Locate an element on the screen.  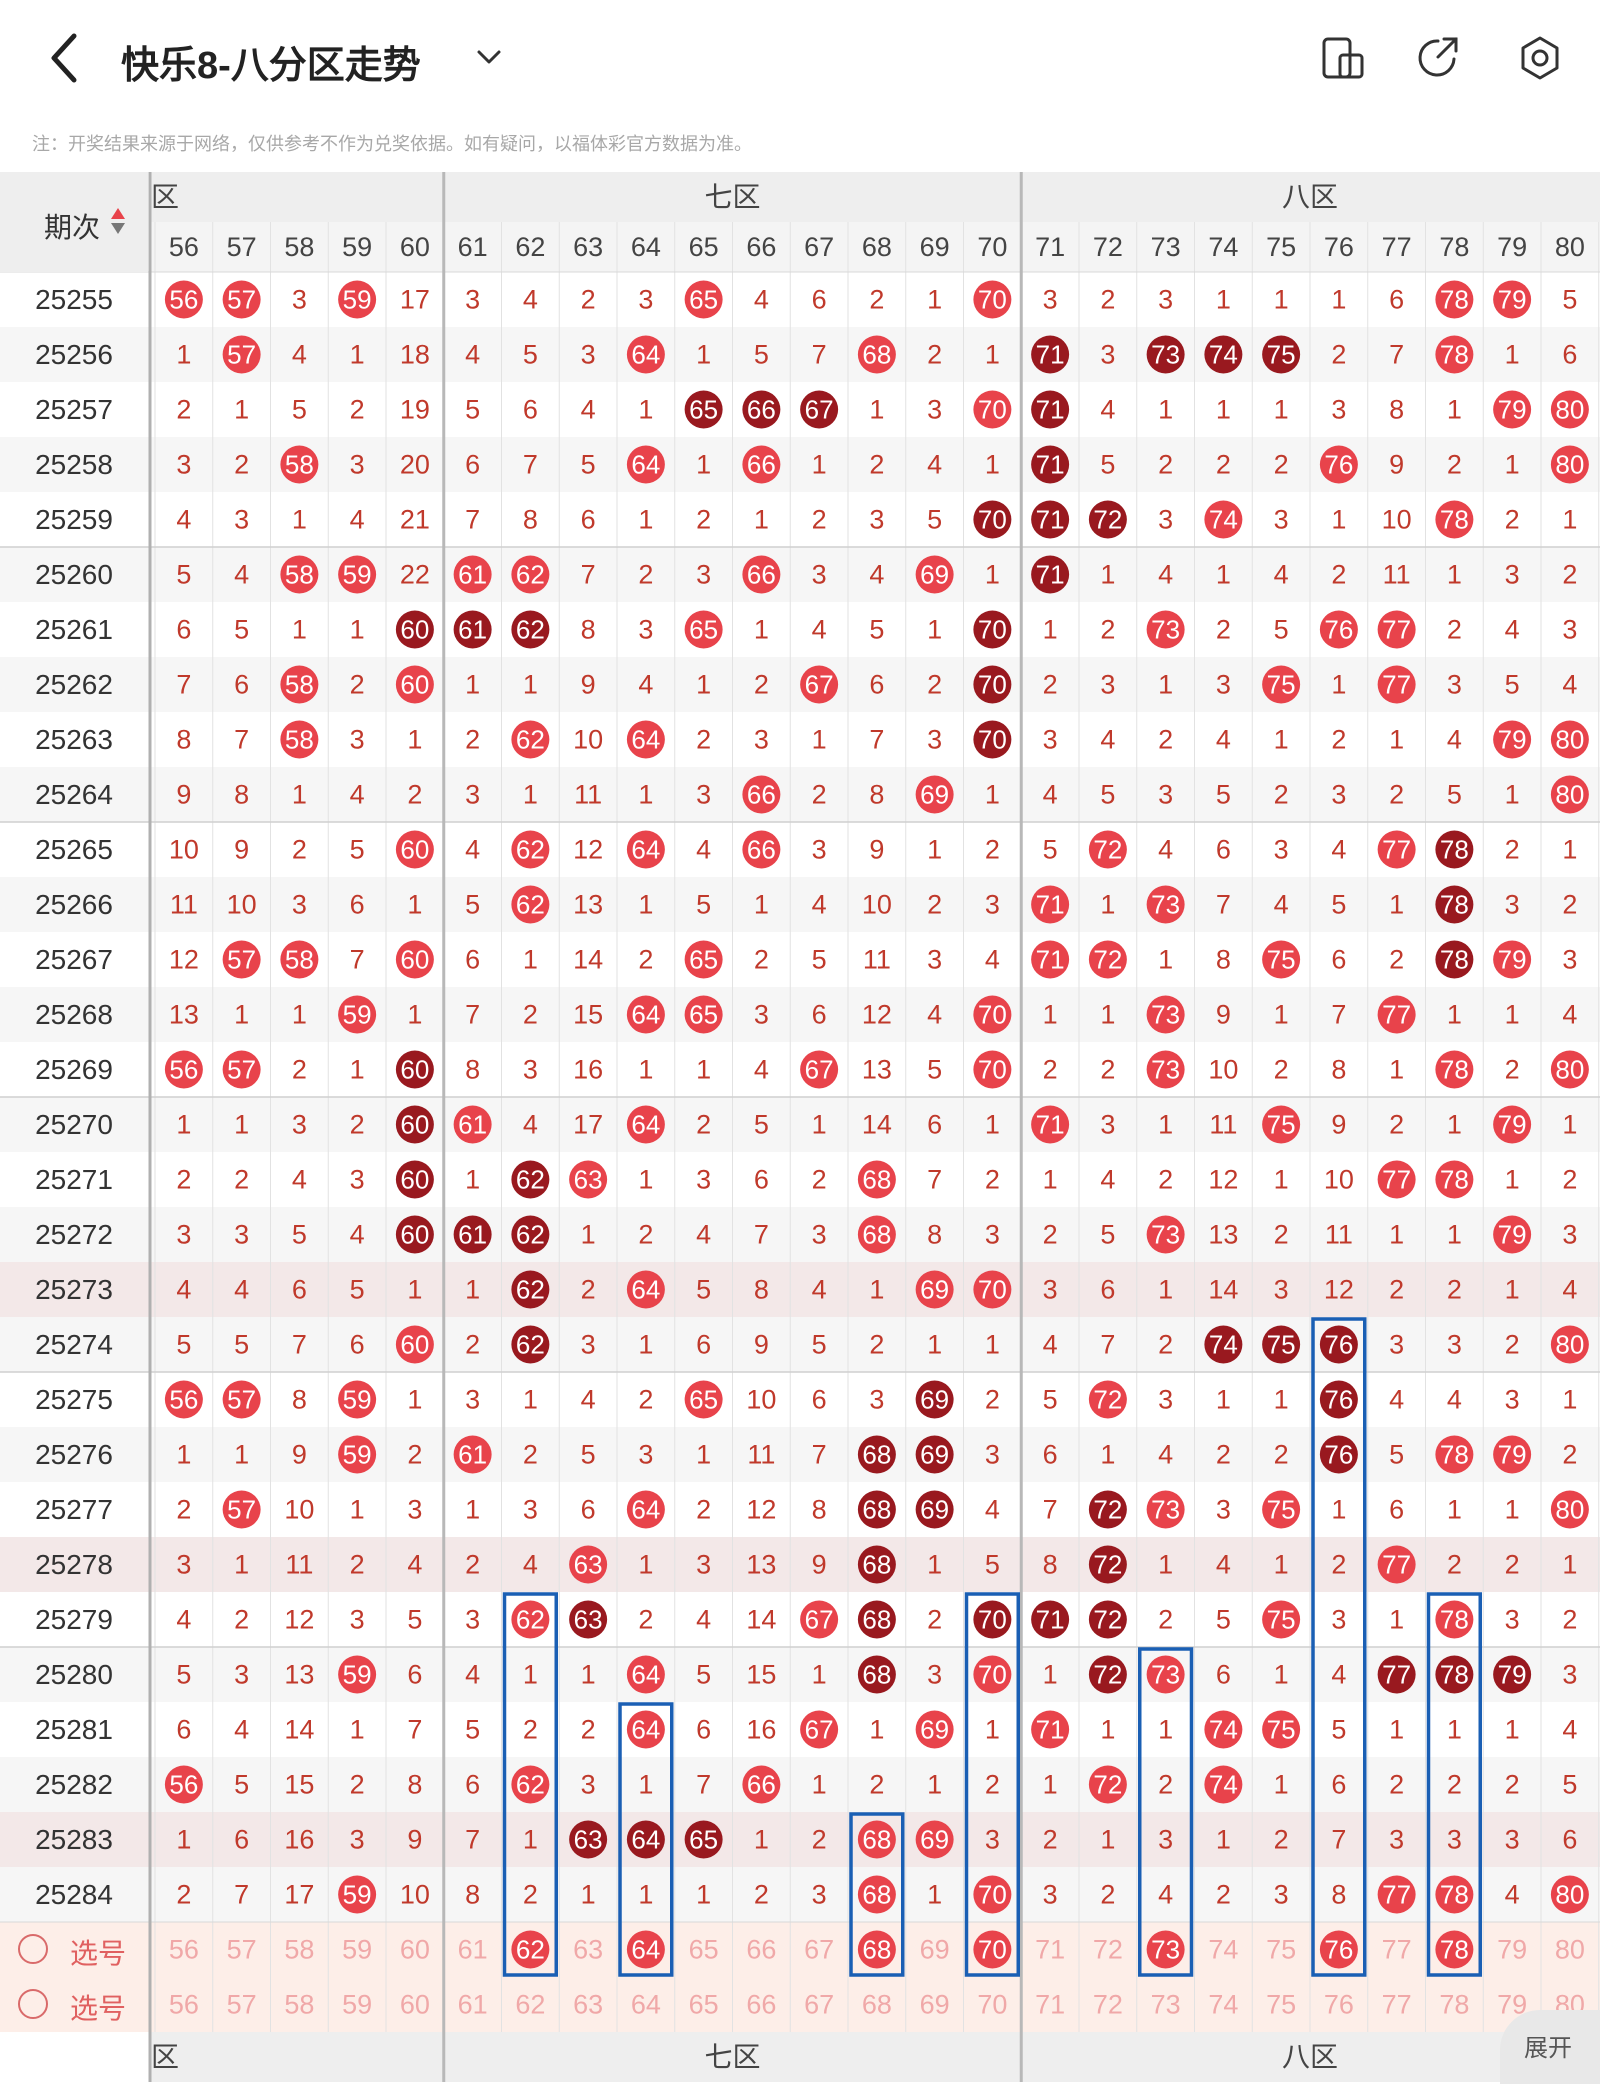
repeat-number-ball is located at coordinates (1050, 354).